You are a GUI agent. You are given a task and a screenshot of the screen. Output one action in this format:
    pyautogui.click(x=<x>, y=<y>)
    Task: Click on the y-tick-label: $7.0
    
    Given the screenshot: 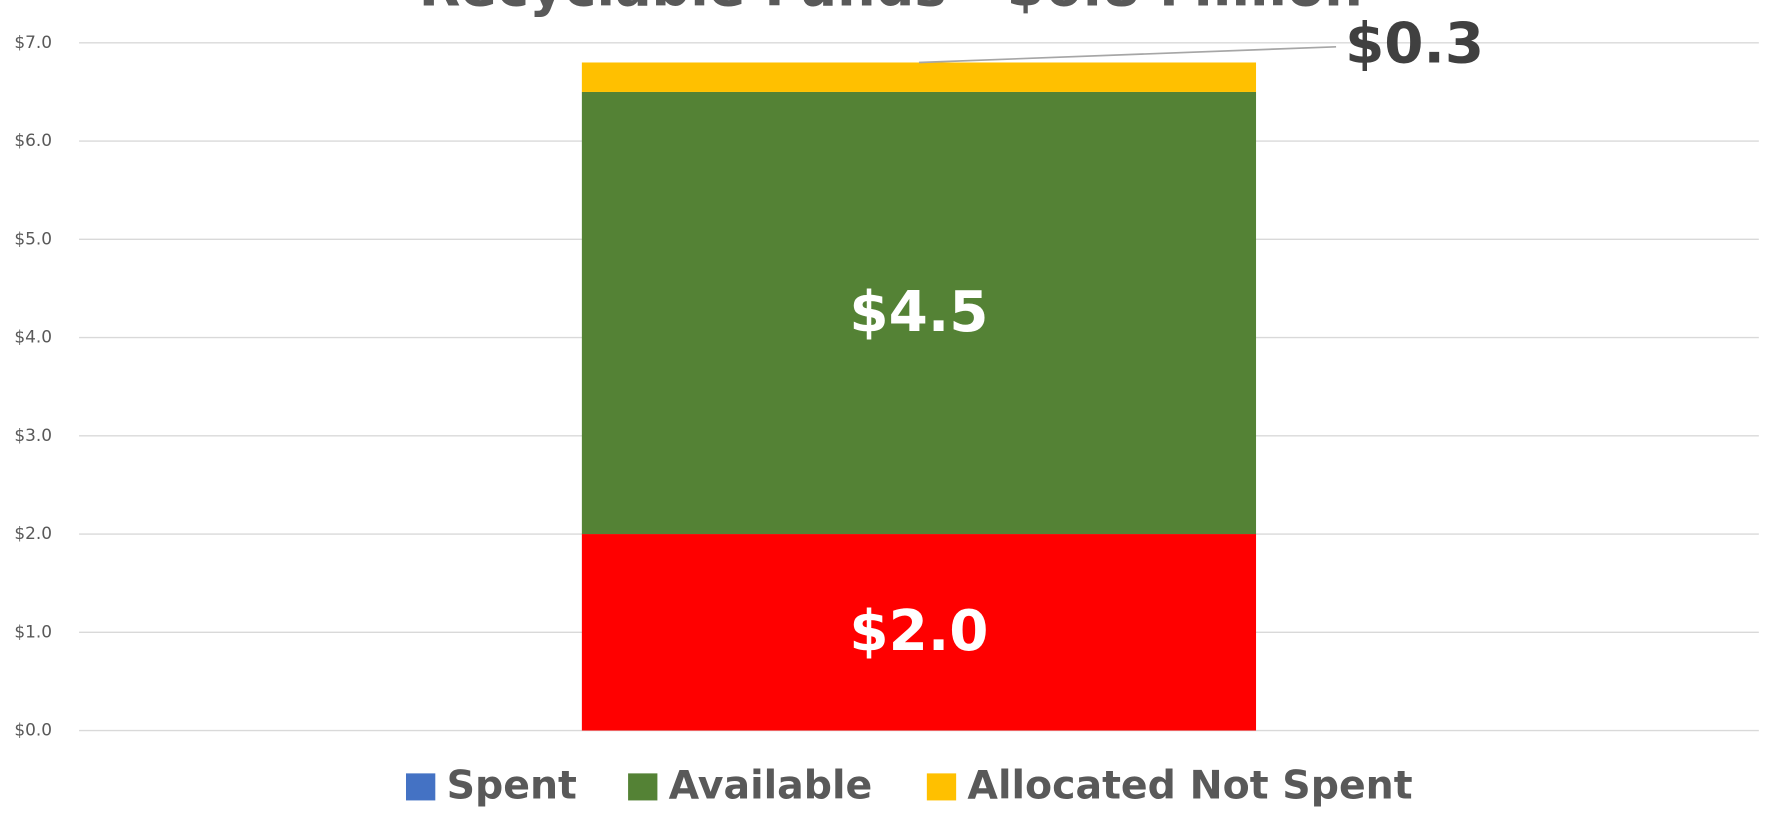 What is the action you would take?
    pyautogui.click(x=33, y=42)
    